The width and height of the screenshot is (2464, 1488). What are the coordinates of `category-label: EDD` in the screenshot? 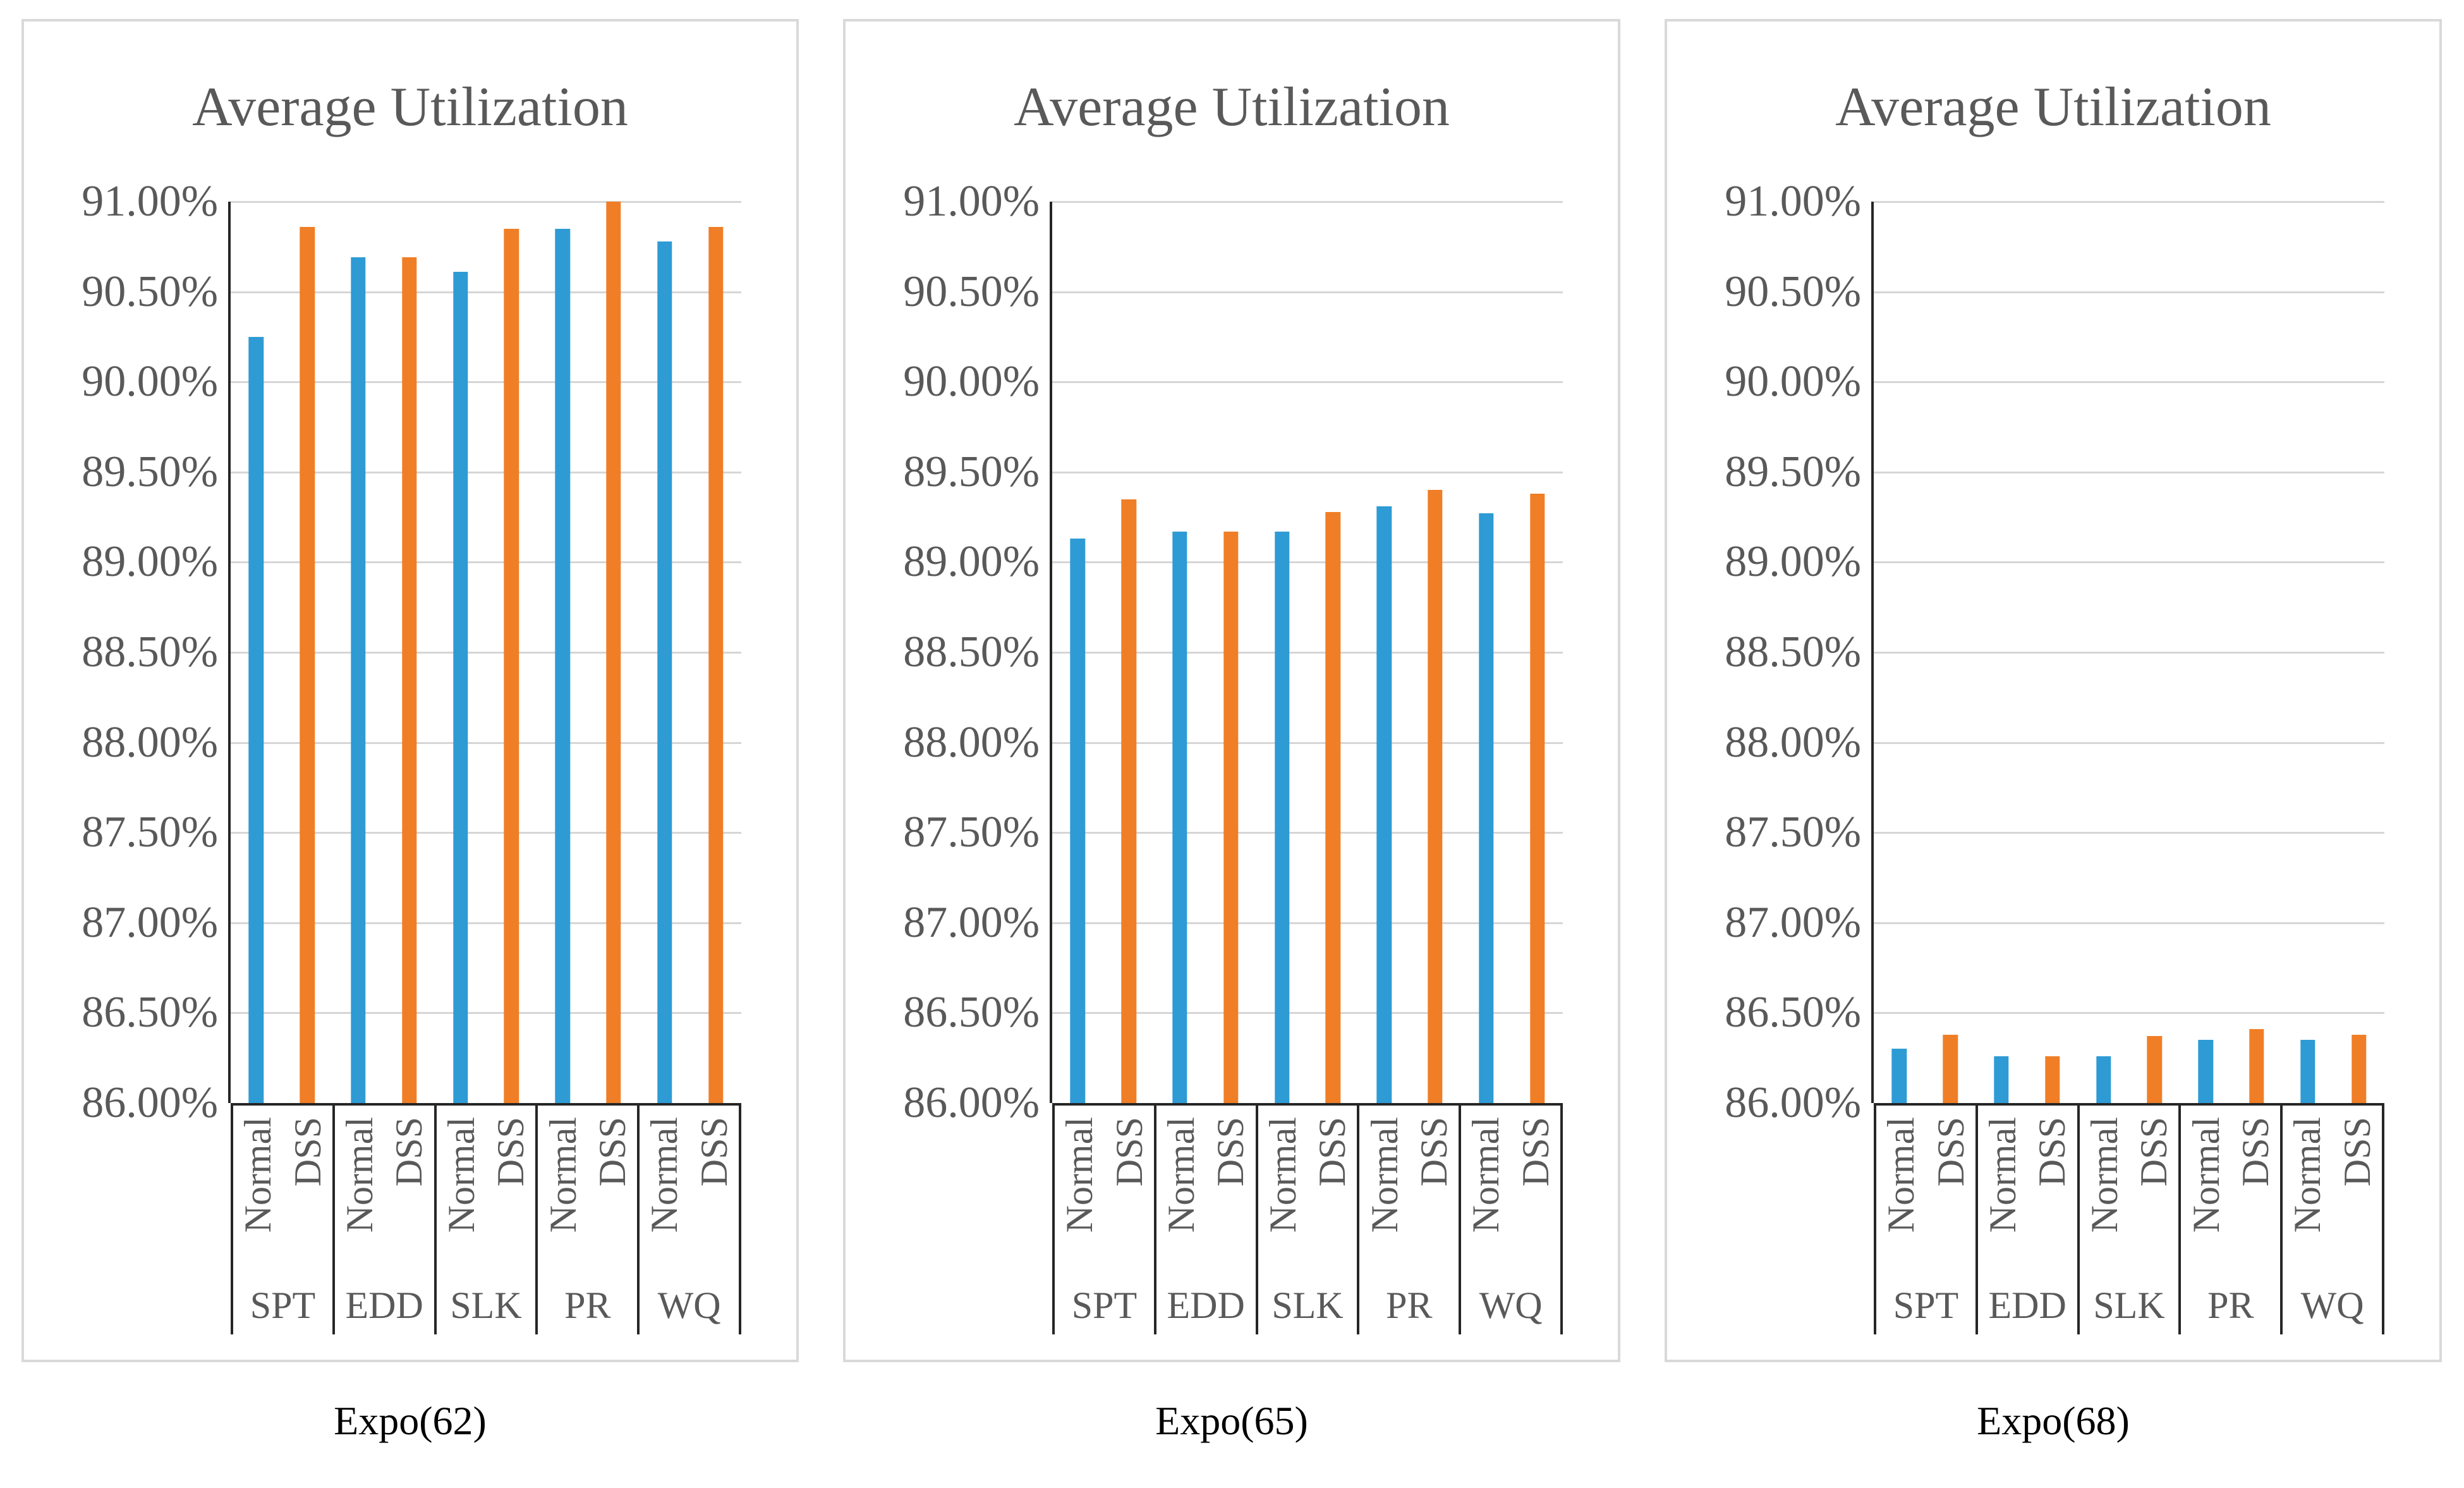 It's located at (1206, 1305).